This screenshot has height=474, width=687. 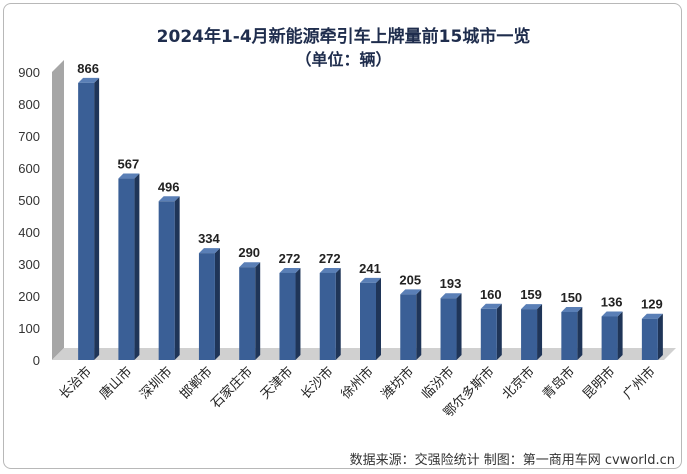 I want to click on y-tick-label: 900, so click(x=29, y=72).